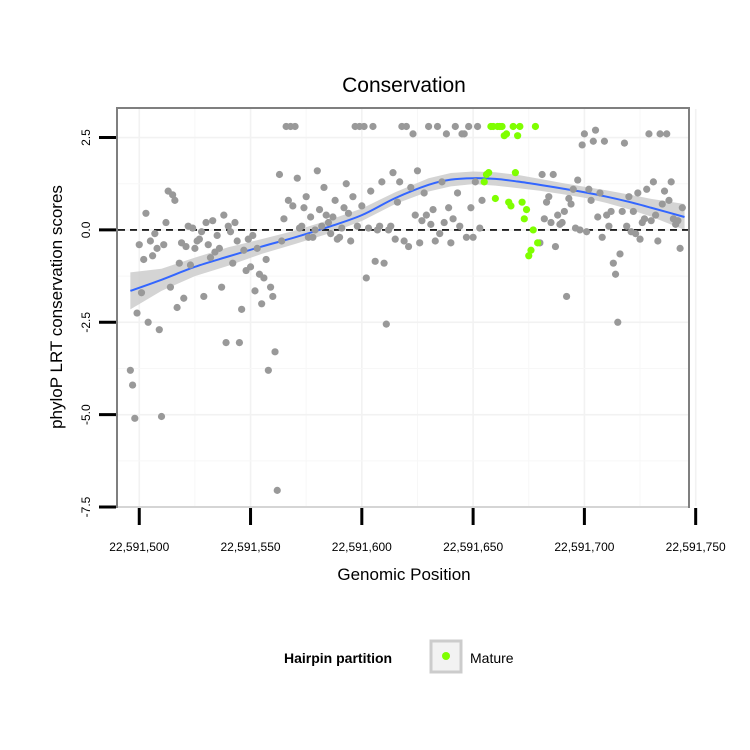 This screenshot has width=750, height=750. Describe the element at coordinates (362, 547) in the screenshot. I see `x-tick-label-2: 22,591,600` at that location.